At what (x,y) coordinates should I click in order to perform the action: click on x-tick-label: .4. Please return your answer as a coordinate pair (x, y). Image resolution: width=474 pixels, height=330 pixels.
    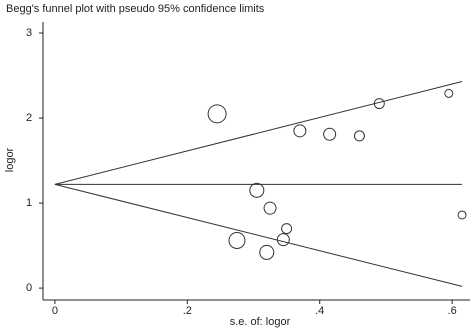
    Looking at the image, I should click on (319, 311).